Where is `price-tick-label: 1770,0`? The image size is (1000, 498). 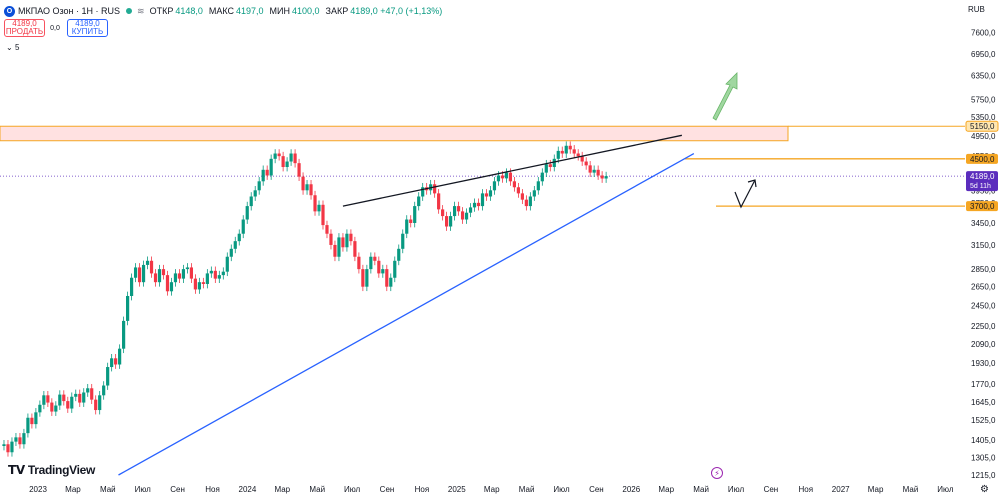
price-tick-label: 1770,0 is located at coordinates (983, 384).